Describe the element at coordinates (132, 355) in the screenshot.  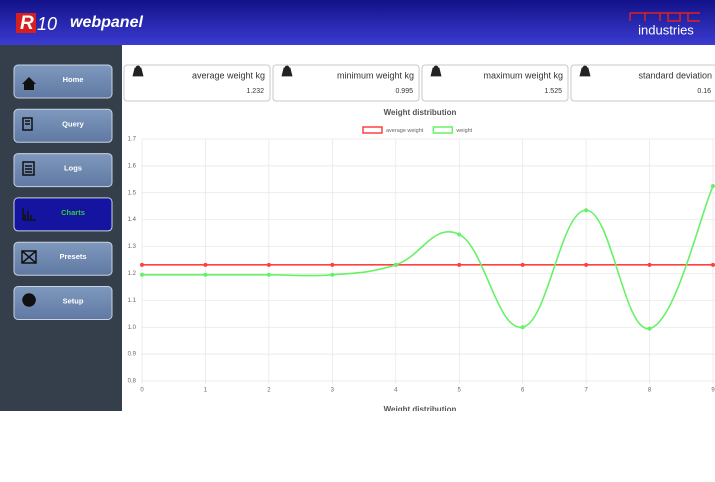
I see `y-tick-label: 0.9` at that location.